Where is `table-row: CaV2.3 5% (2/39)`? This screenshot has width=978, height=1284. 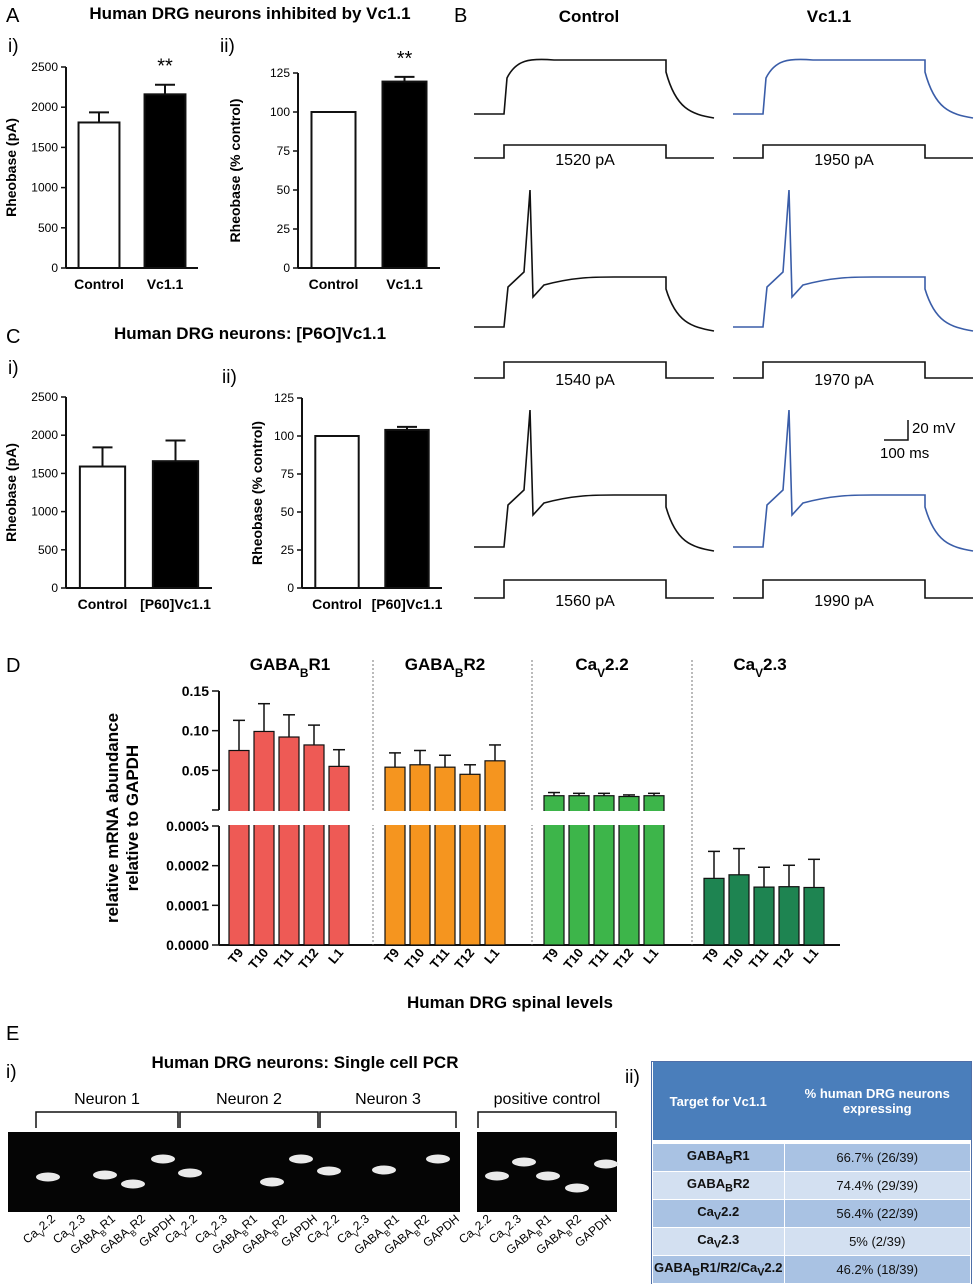
table-row: CaV2.3 5% (2/39) is located at coordinates (811, 1241).